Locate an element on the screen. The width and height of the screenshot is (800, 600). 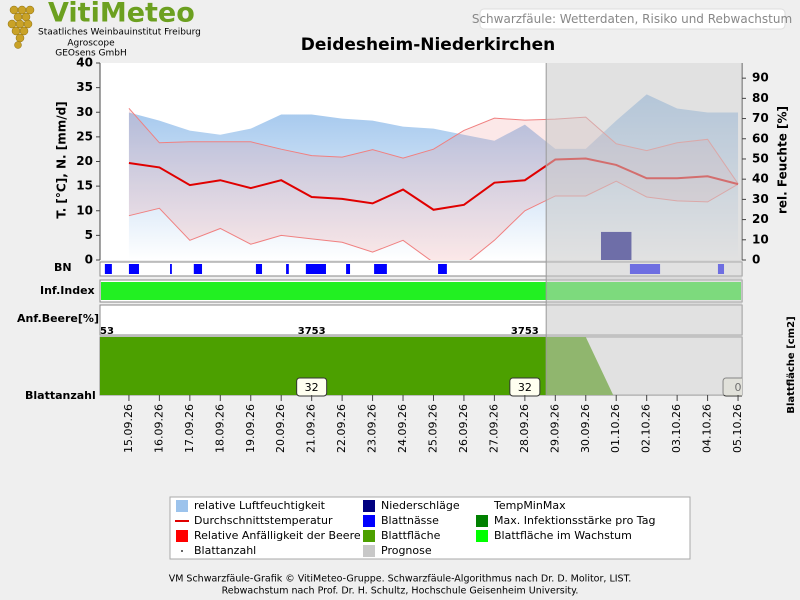
legend-label: TempMinMax is located at coordinates (529, 505).